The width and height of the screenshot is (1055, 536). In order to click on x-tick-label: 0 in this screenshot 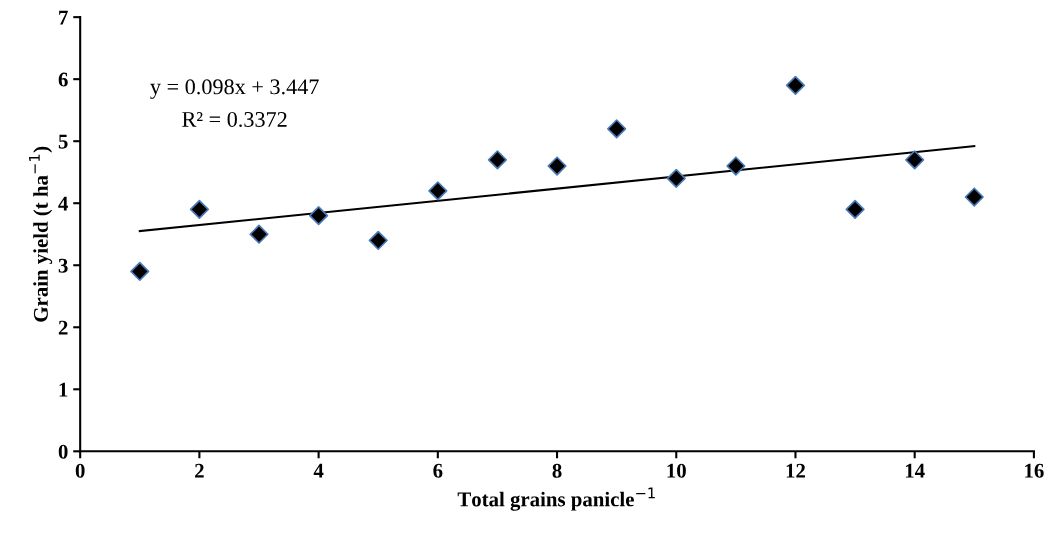, I will do `click(80, 470)`.